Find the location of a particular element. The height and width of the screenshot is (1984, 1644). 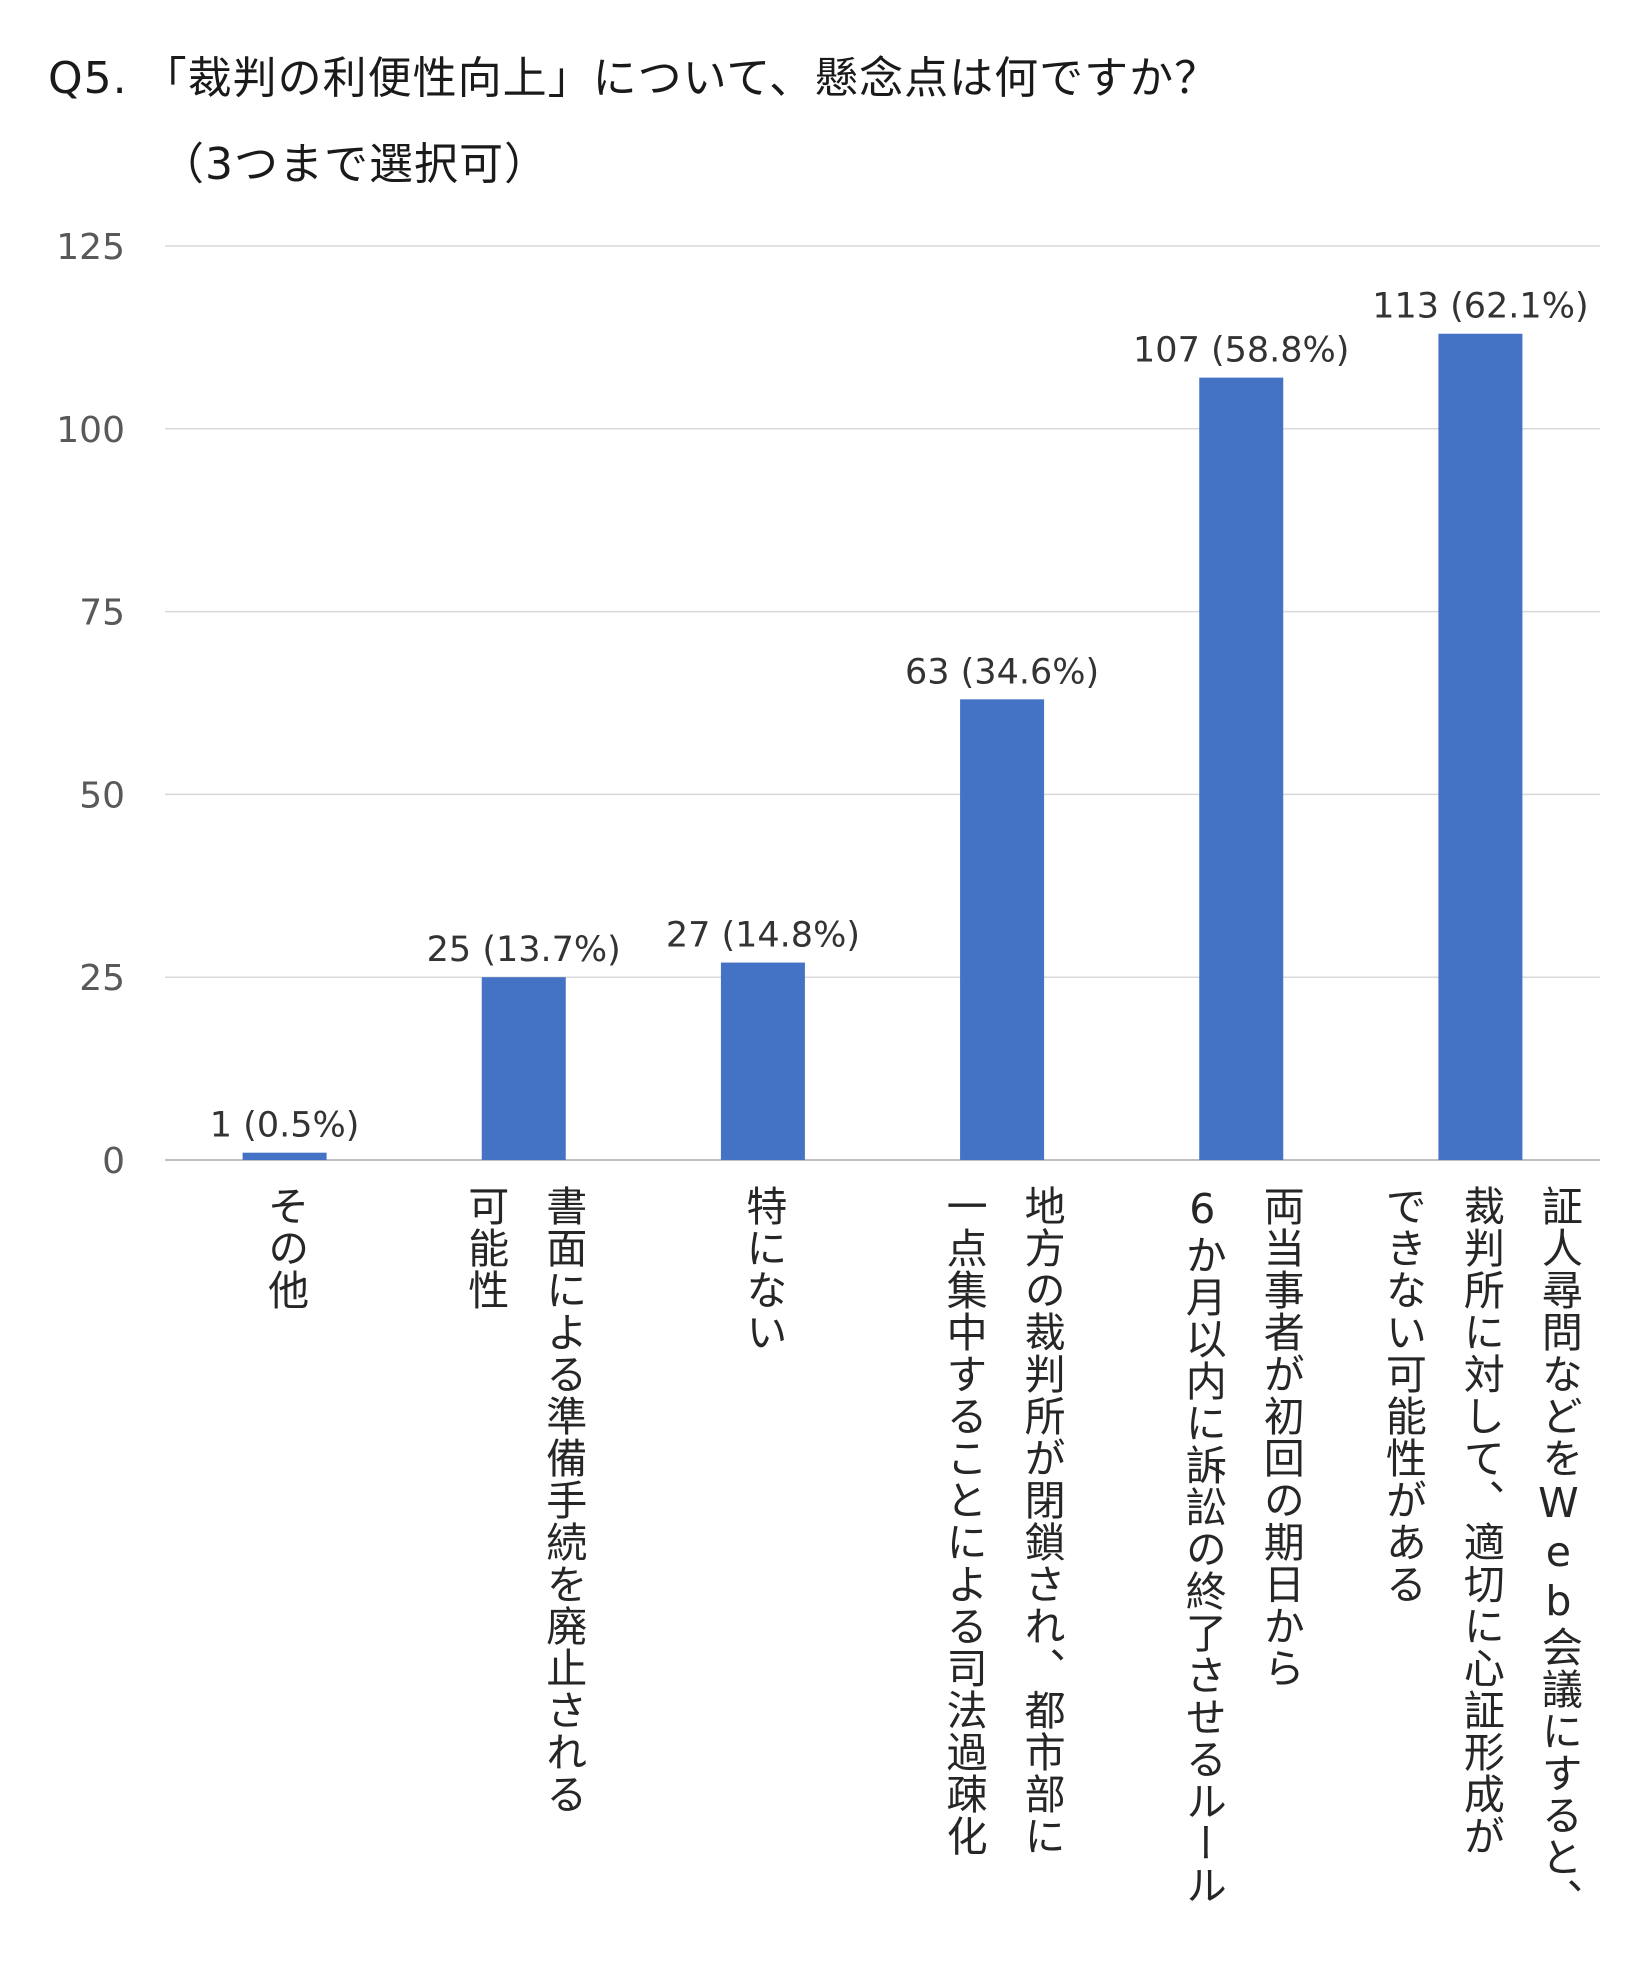

y-tick-label: 125 is located at coordinates (90, 247).